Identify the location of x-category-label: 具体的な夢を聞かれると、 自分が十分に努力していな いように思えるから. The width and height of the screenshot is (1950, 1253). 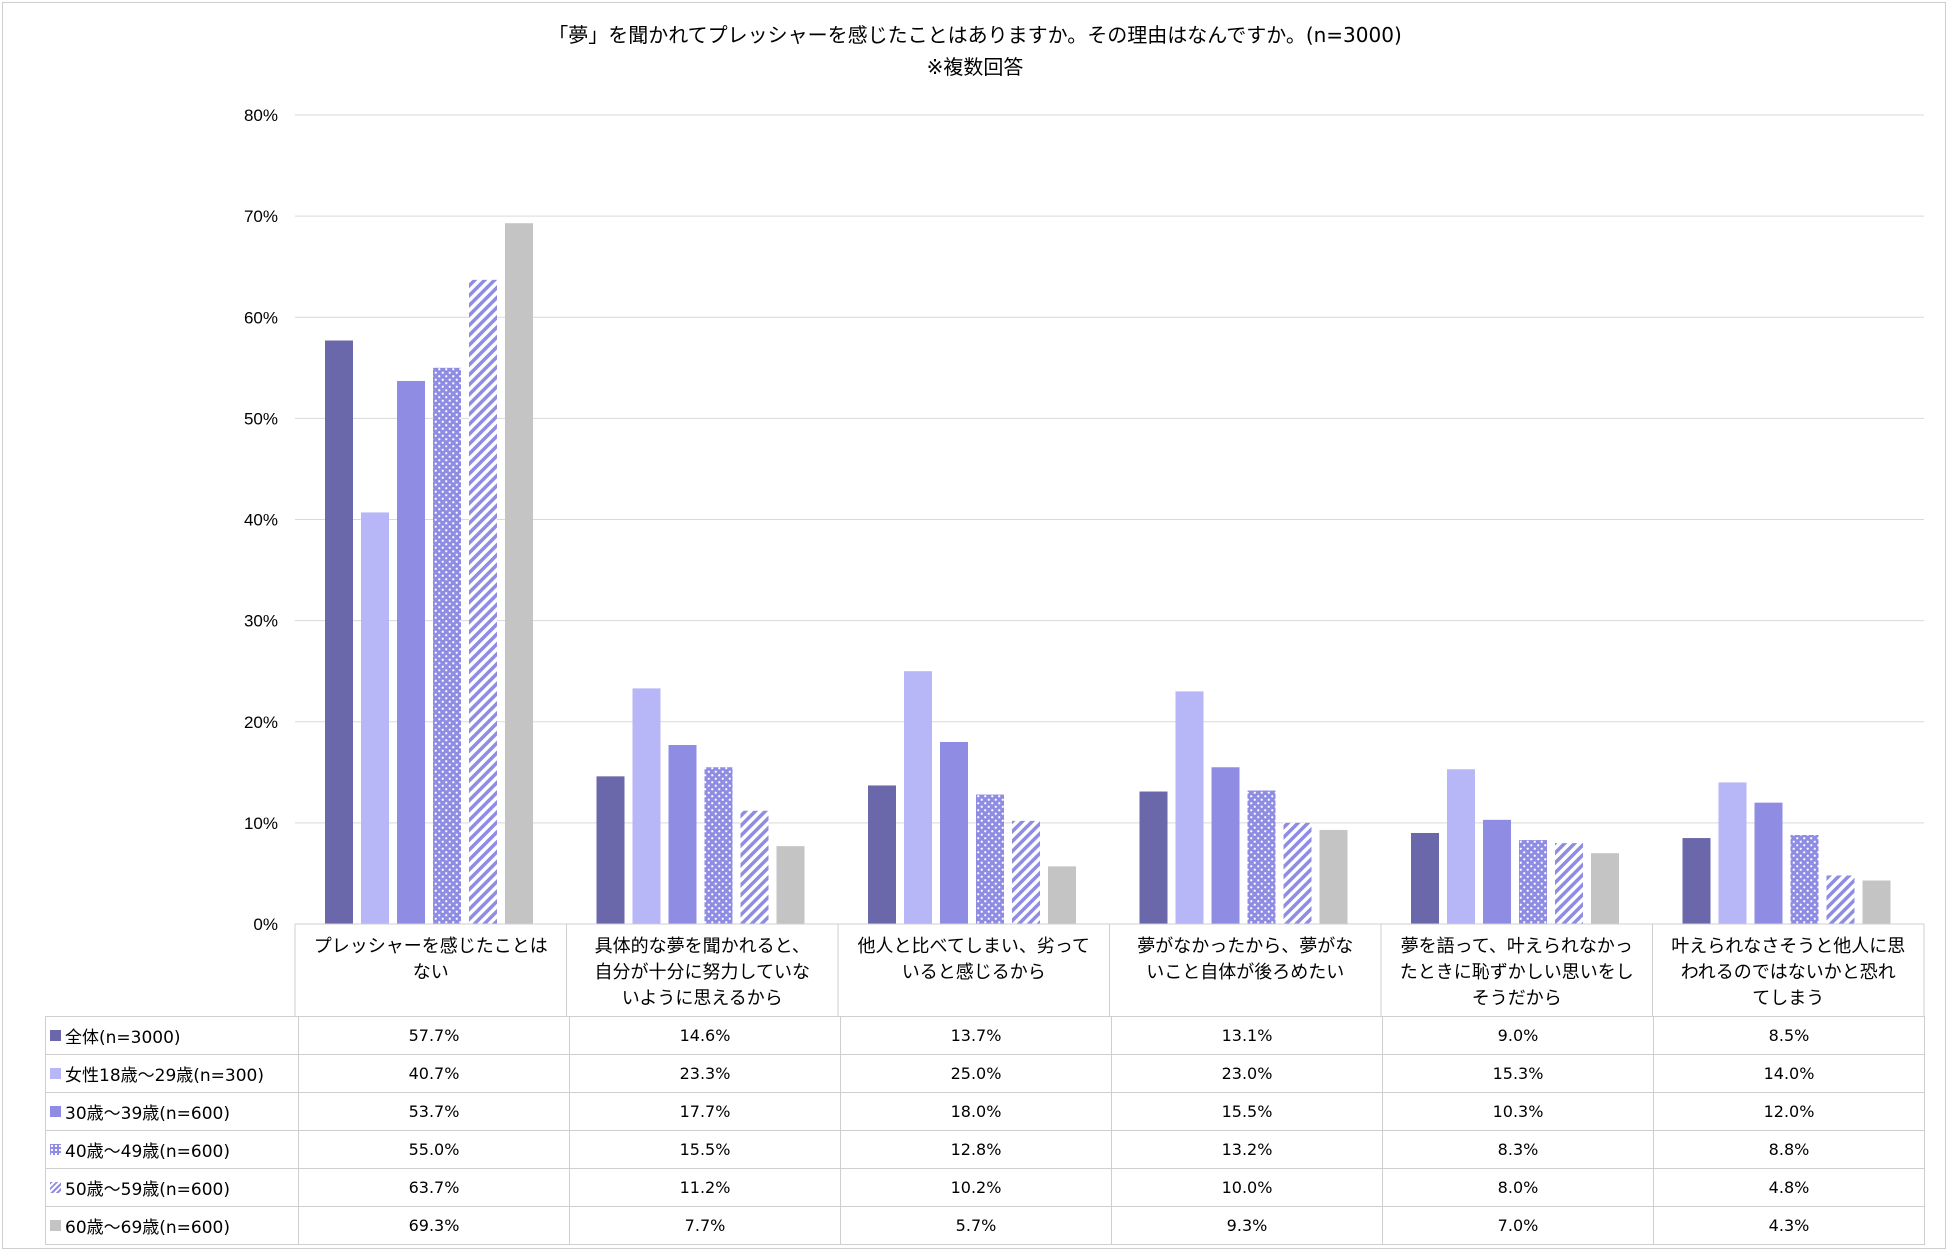
(703, 973).